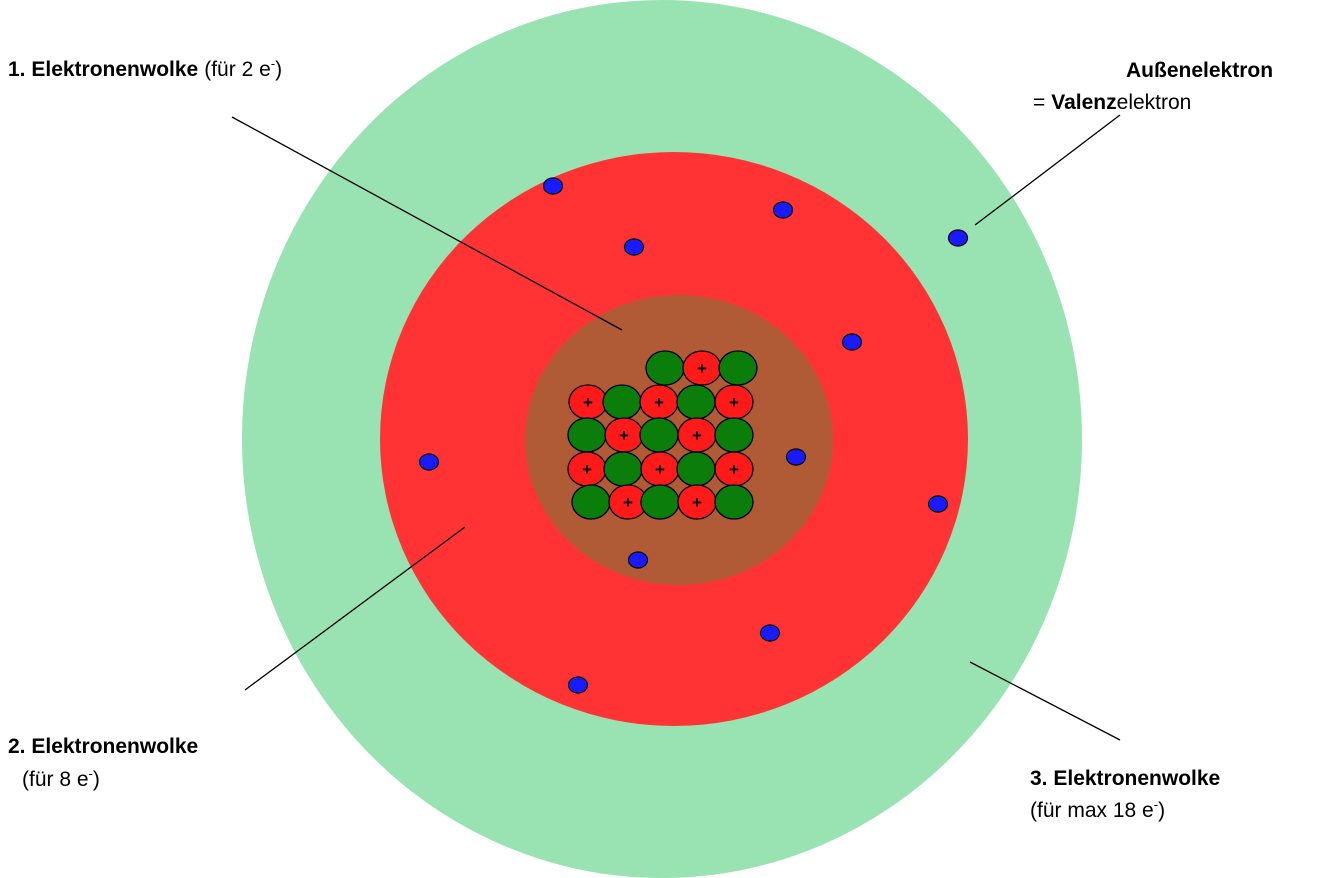 The width and height of the screenshot is (1322, 878). What do you see at coordinates (1083, 102) in the screenshot?
I see `valence-bold: Valenz` at bounding box center [1083, 102].